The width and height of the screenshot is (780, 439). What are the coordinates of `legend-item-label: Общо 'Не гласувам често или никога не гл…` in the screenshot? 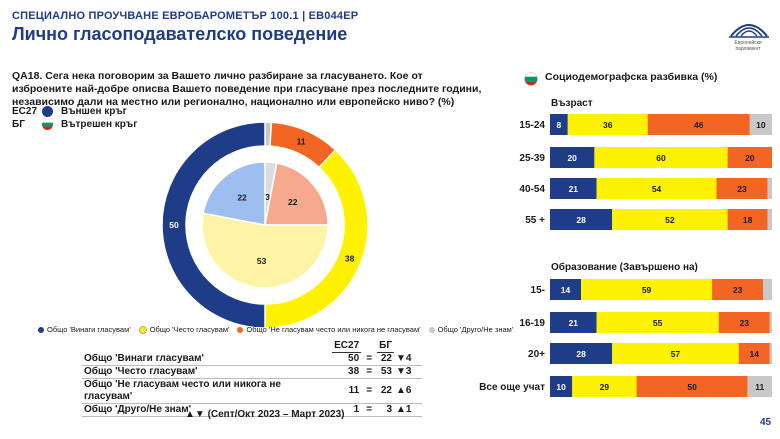 It's located at (333, 329).